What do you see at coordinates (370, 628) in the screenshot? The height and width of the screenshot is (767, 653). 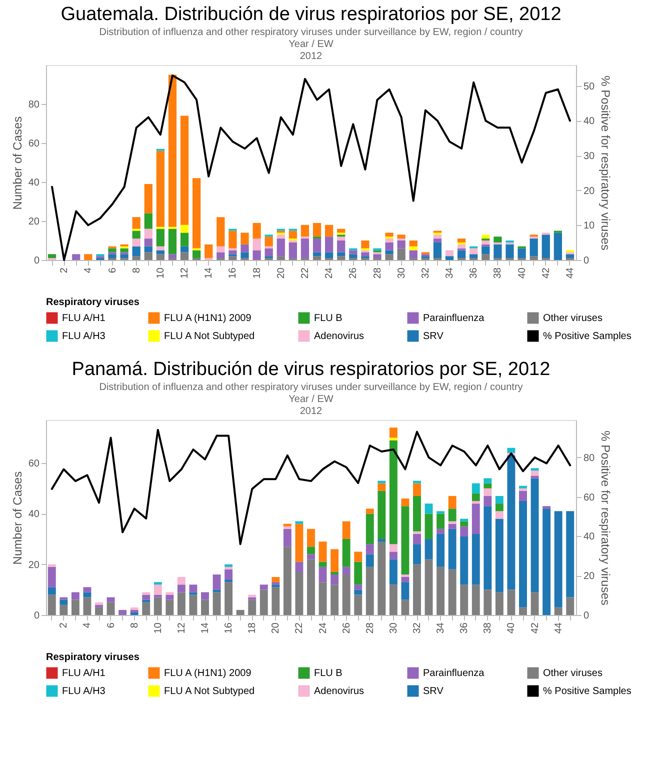 I see `x-tick-label: 28` at bounding box center [370, 628].